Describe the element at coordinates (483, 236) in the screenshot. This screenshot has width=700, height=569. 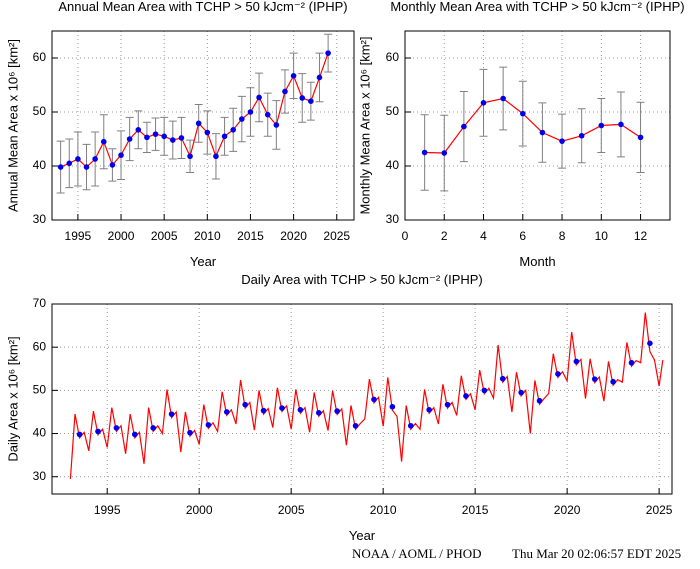
I see `x-tick-label: 4` at that location.